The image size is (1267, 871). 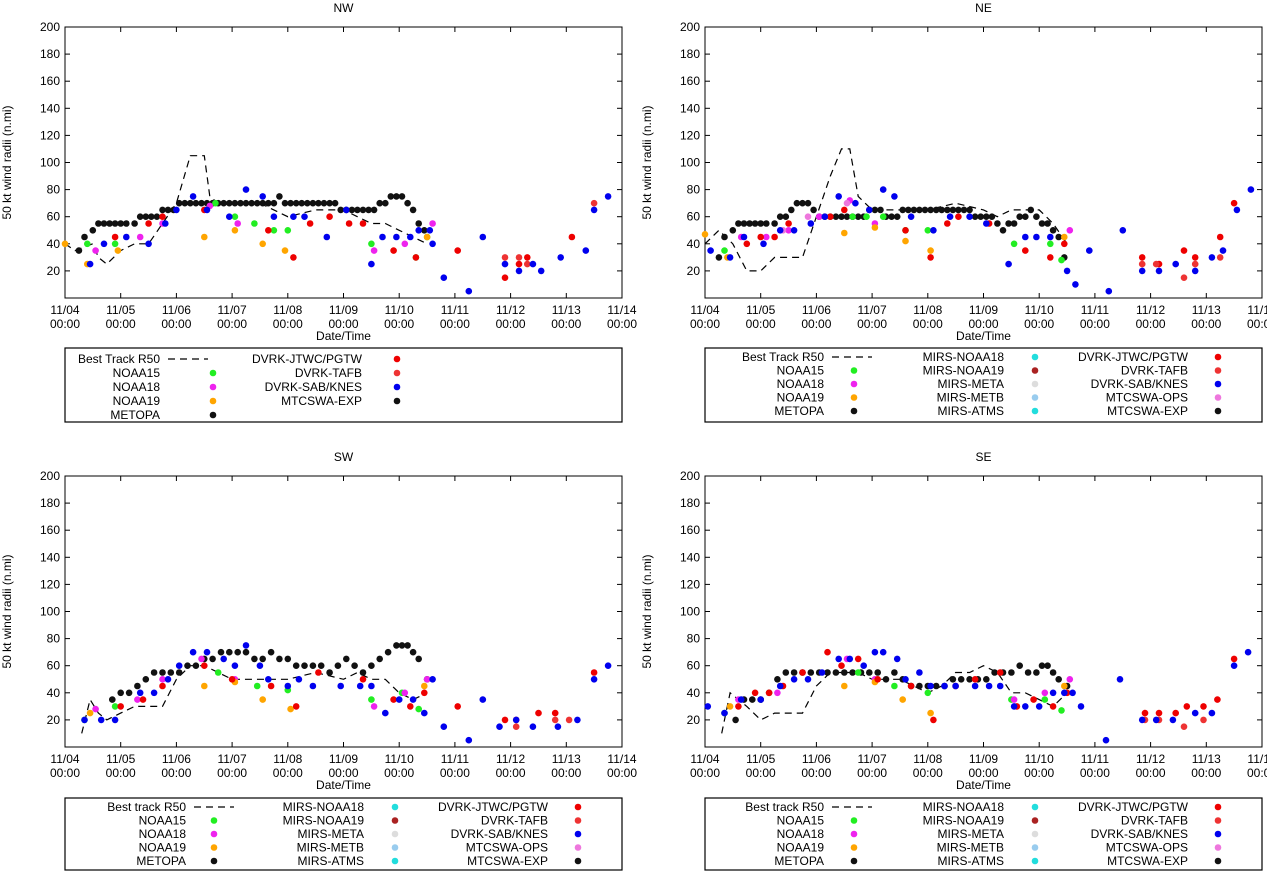 What do you see at coordinates (817, 384) in the screenshot?
I see `legend-item: NOAA18` at bounding box center [817, 384].